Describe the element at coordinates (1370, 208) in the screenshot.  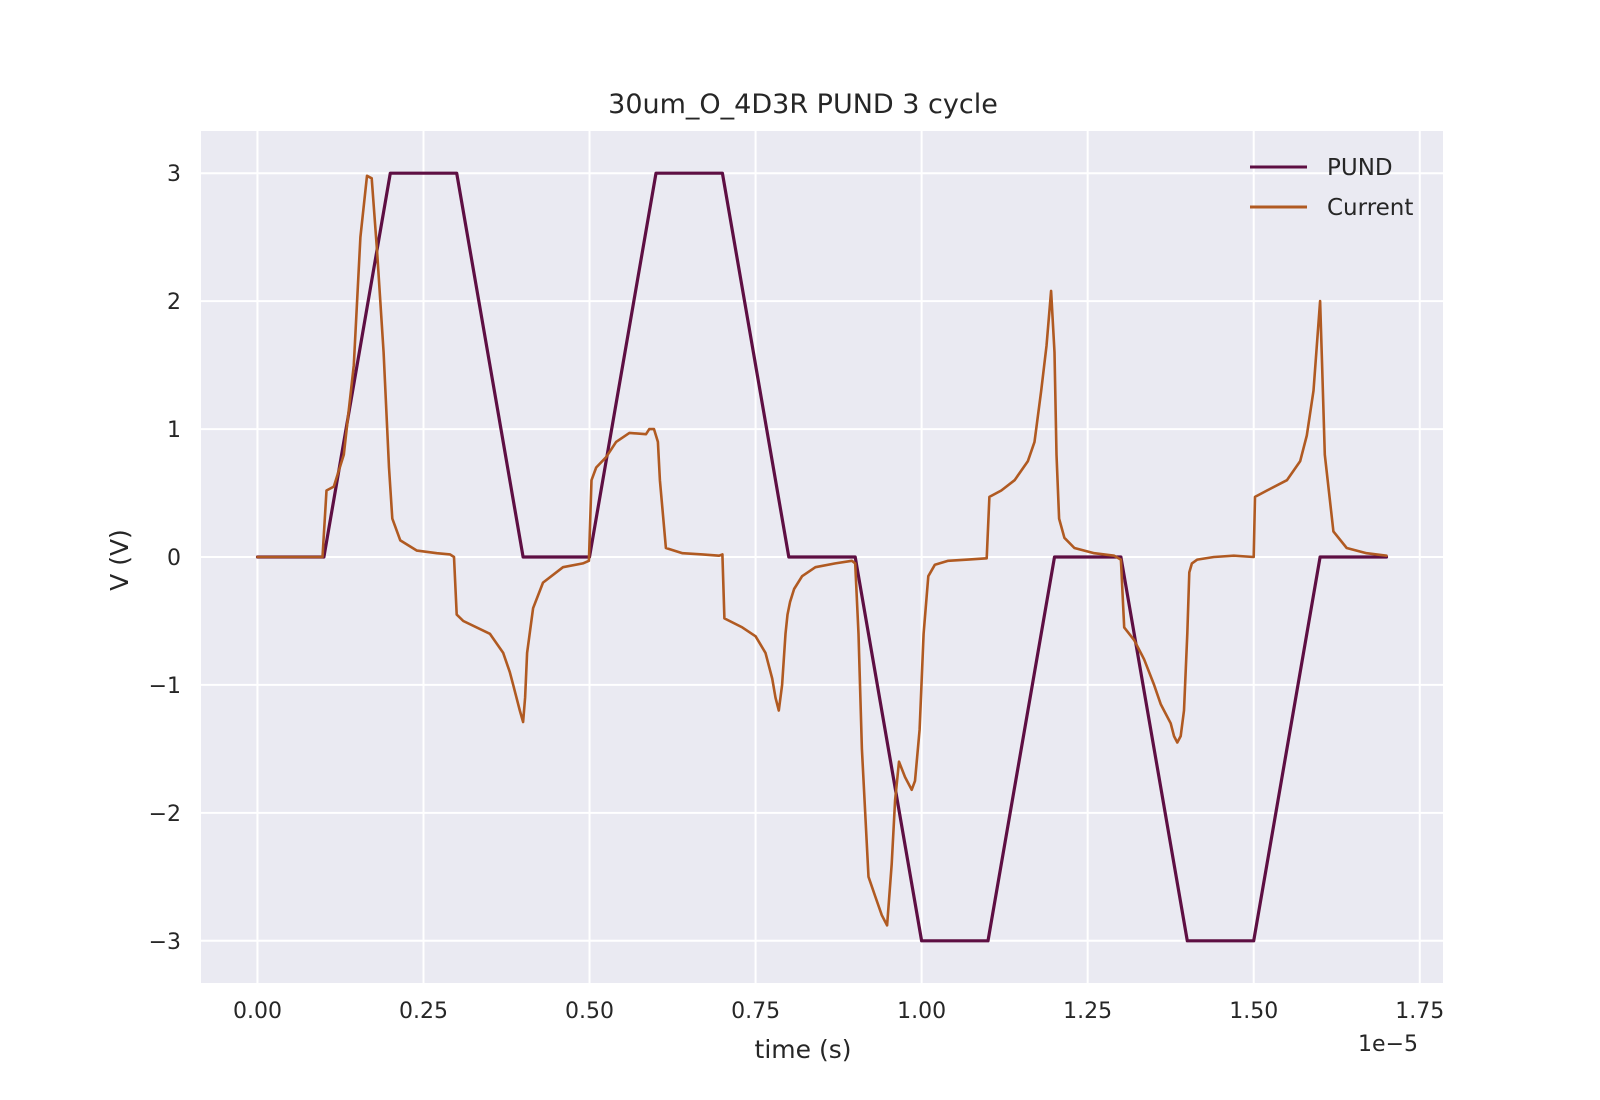
I see `legend-label-current: Current` at that location.